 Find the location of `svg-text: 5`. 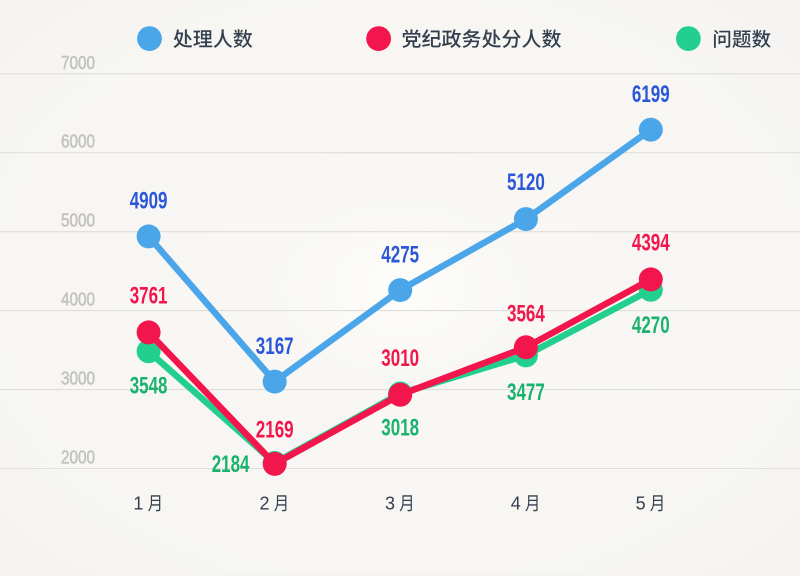

svg-text: 5 is located at coordinates (641, 503).